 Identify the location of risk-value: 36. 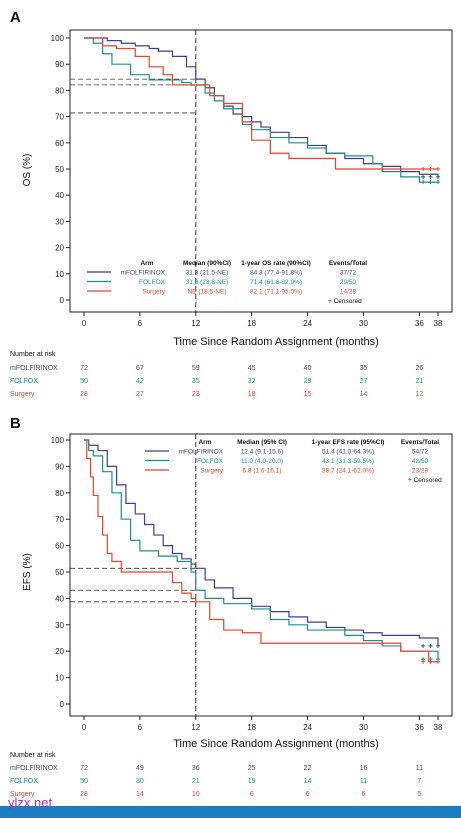
(196, 768).